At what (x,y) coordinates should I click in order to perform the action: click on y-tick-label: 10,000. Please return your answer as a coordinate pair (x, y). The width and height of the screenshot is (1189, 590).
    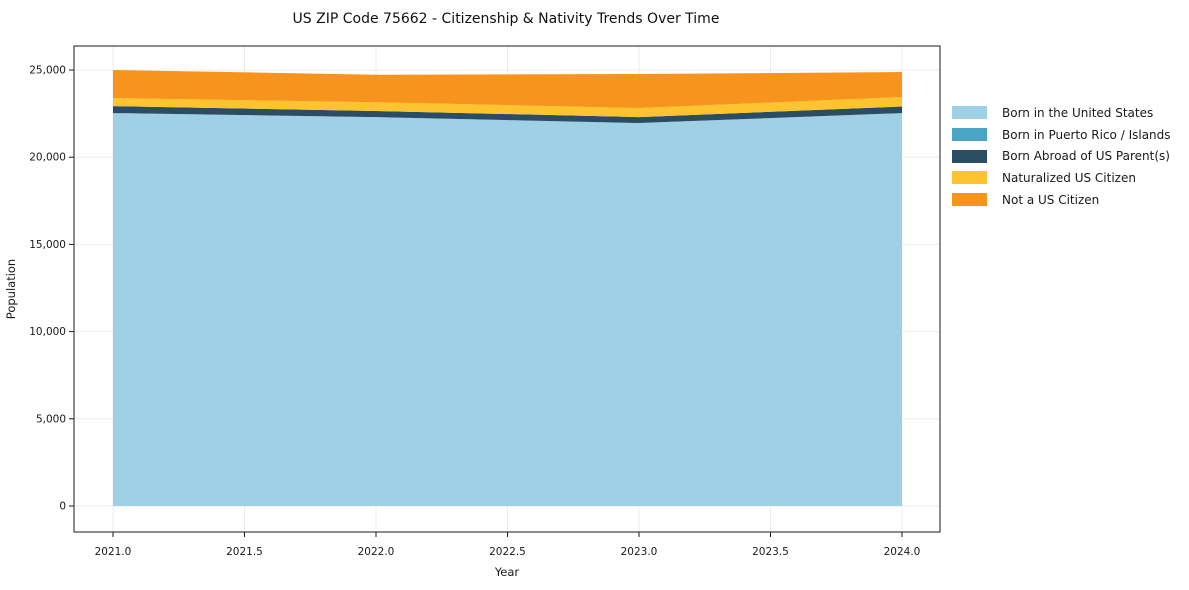
    Looking at the image, I should click on (47, 332).